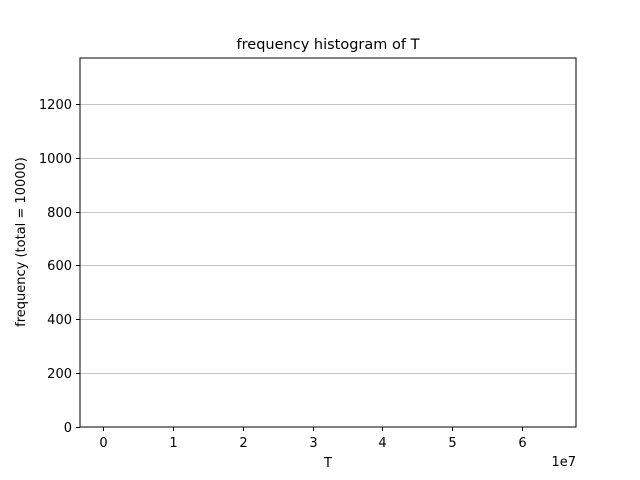  I want to click on y-axis-label: frequency (total = 10000), so click(21, 242).